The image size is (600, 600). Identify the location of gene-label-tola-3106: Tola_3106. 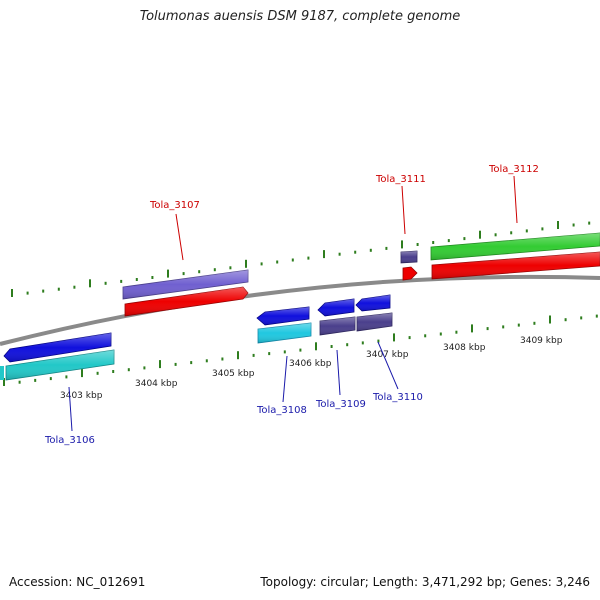
(69, 440).